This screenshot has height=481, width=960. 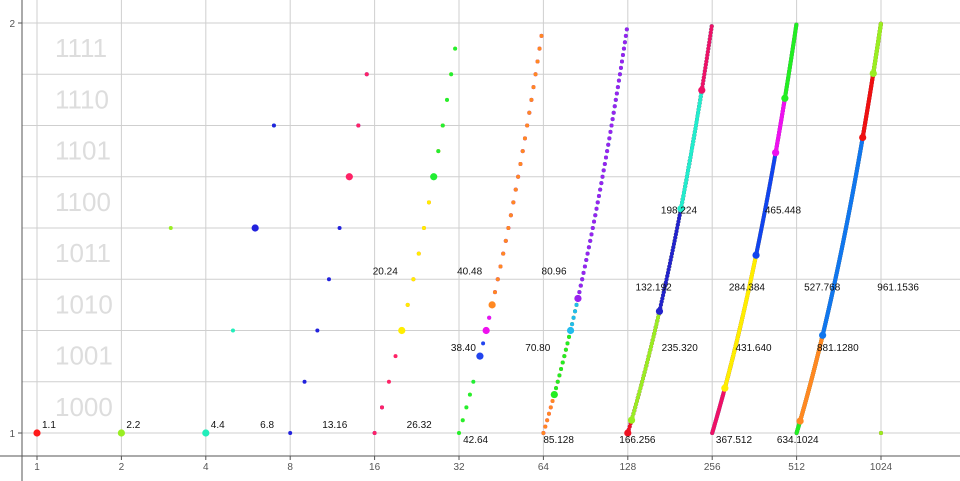 I want to click on background-binary-label: 1110, so click(x=82, y=99).